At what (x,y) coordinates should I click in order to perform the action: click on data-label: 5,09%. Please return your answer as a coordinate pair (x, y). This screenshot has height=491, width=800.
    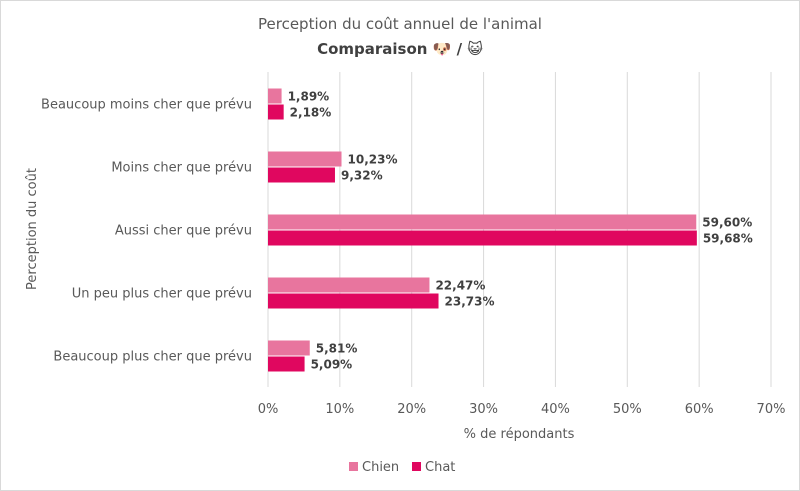
    Looking at the image, I should click on (332, 365).